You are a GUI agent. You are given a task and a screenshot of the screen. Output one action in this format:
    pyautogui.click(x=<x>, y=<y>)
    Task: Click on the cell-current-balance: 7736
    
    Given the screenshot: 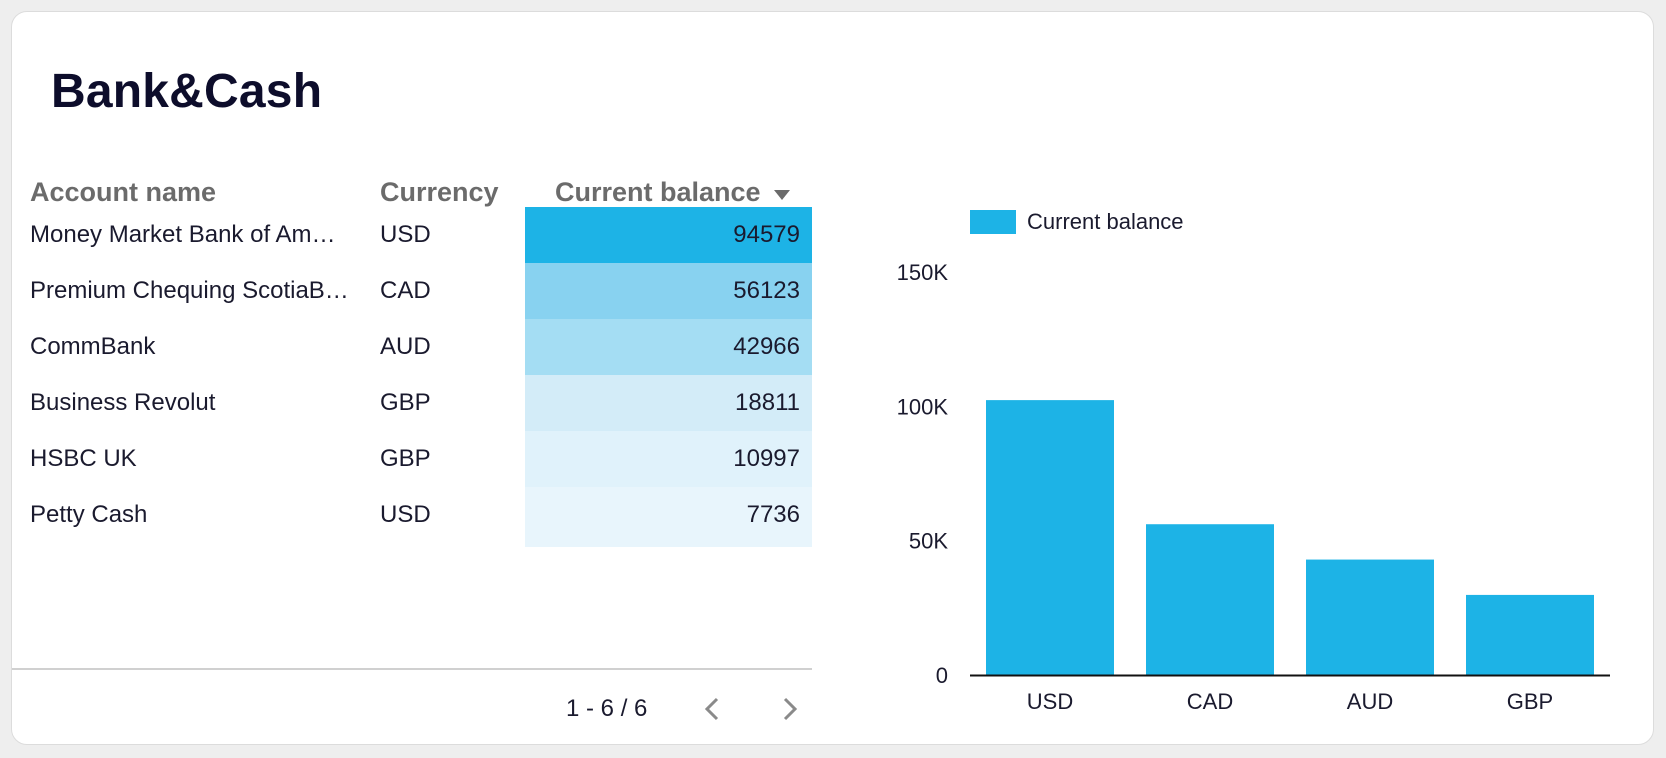 What is the action you would take?
    pyautogui.click(x=668, y=517)
    